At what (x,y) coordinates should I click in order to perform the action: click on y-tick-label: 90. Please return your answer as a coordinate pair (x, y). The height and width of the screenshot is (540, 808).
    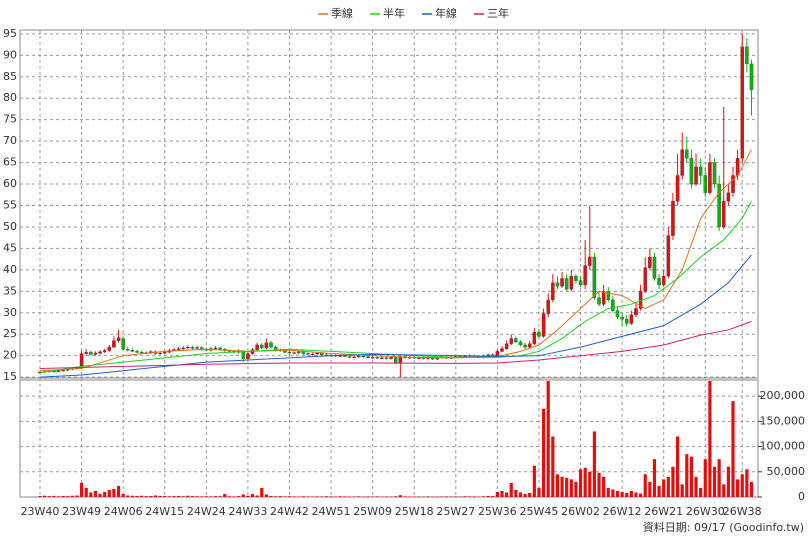
    Looking at the image, I should click on (10, 54).